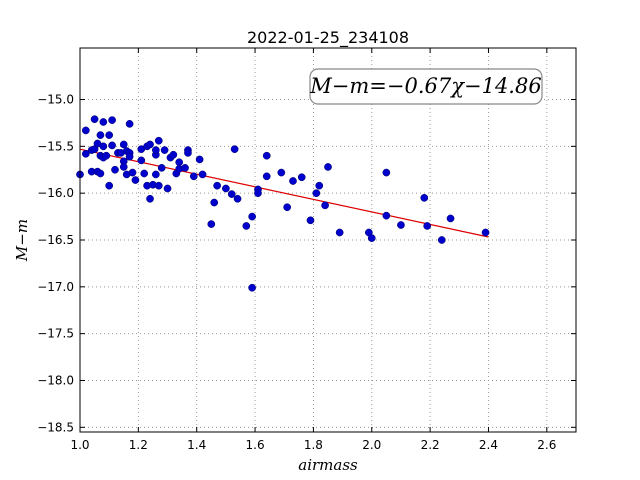 This screenshot has height=480, width=640. What do you see at coordinates (55, 100) in the screenshot?
I see `y-tick-label: −15.0` at bounding box center [55, 100].